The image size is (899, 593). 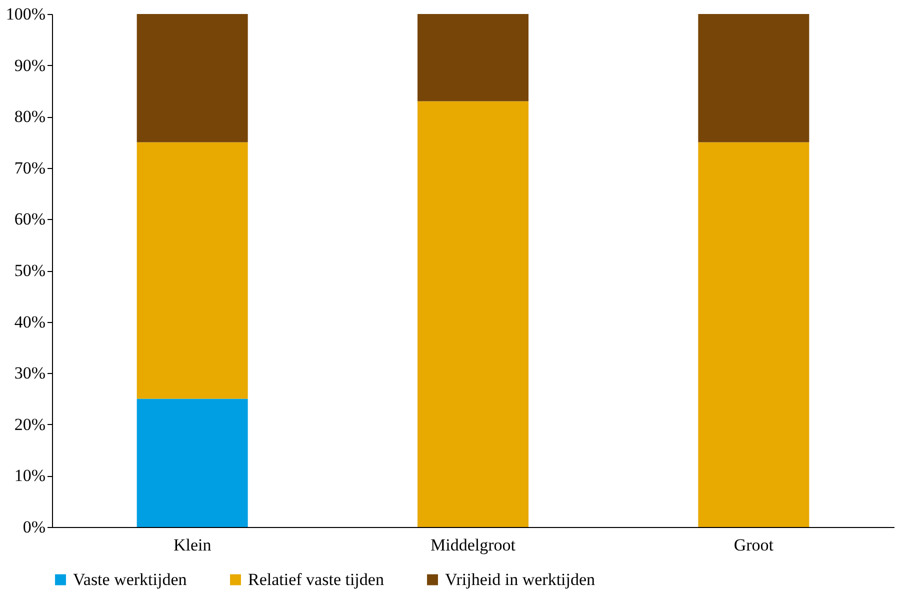 What do you see at coordinates (26, 14) in the screenshot?
I see `y-tick-label: 100%` at bounding box center [26, 14].